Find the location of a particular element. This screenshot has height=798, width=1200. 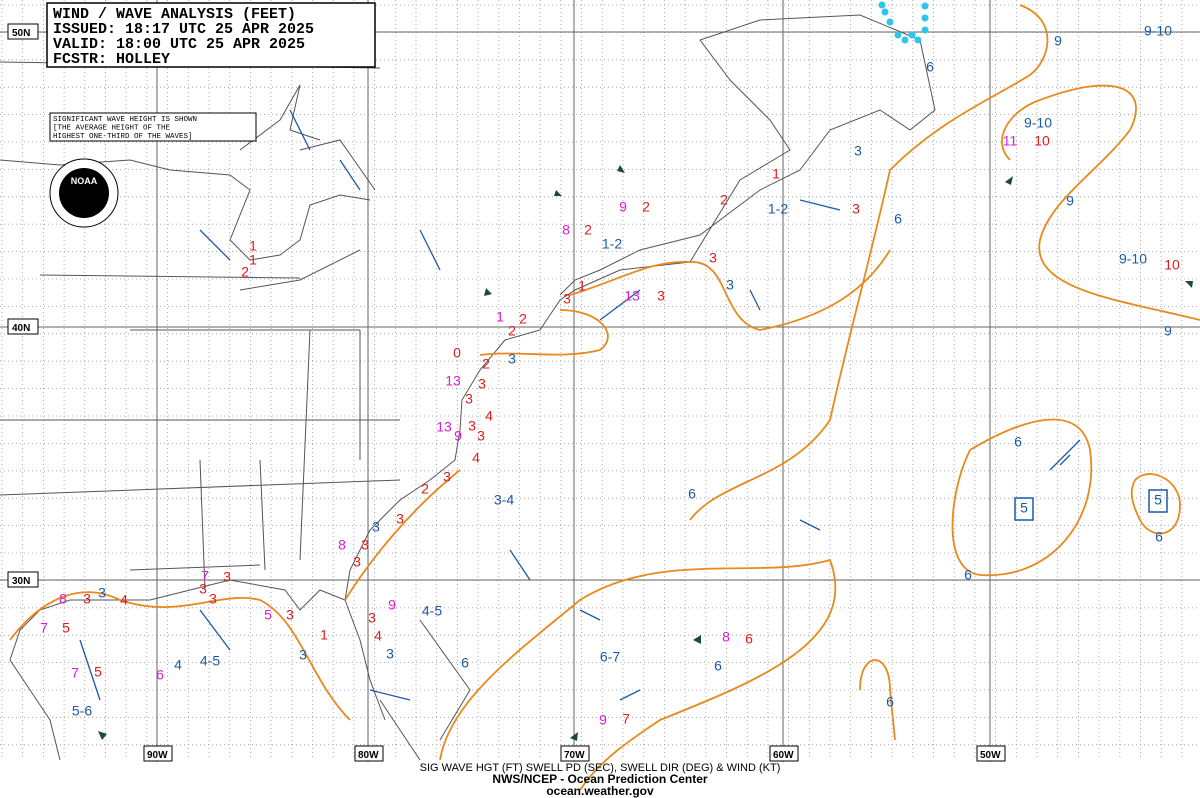

logo-text: NOAA is located at coordinates (84, 181).